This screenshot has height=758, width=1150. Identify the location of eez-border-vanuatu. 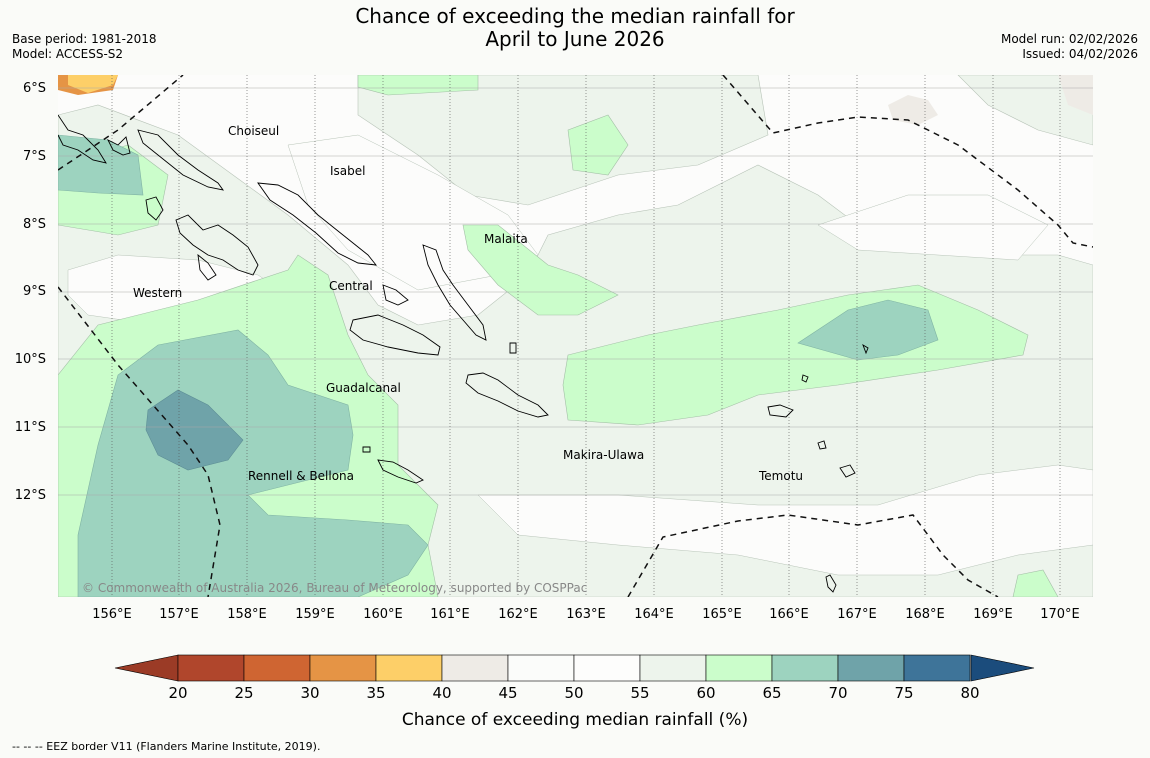
(813, 555).